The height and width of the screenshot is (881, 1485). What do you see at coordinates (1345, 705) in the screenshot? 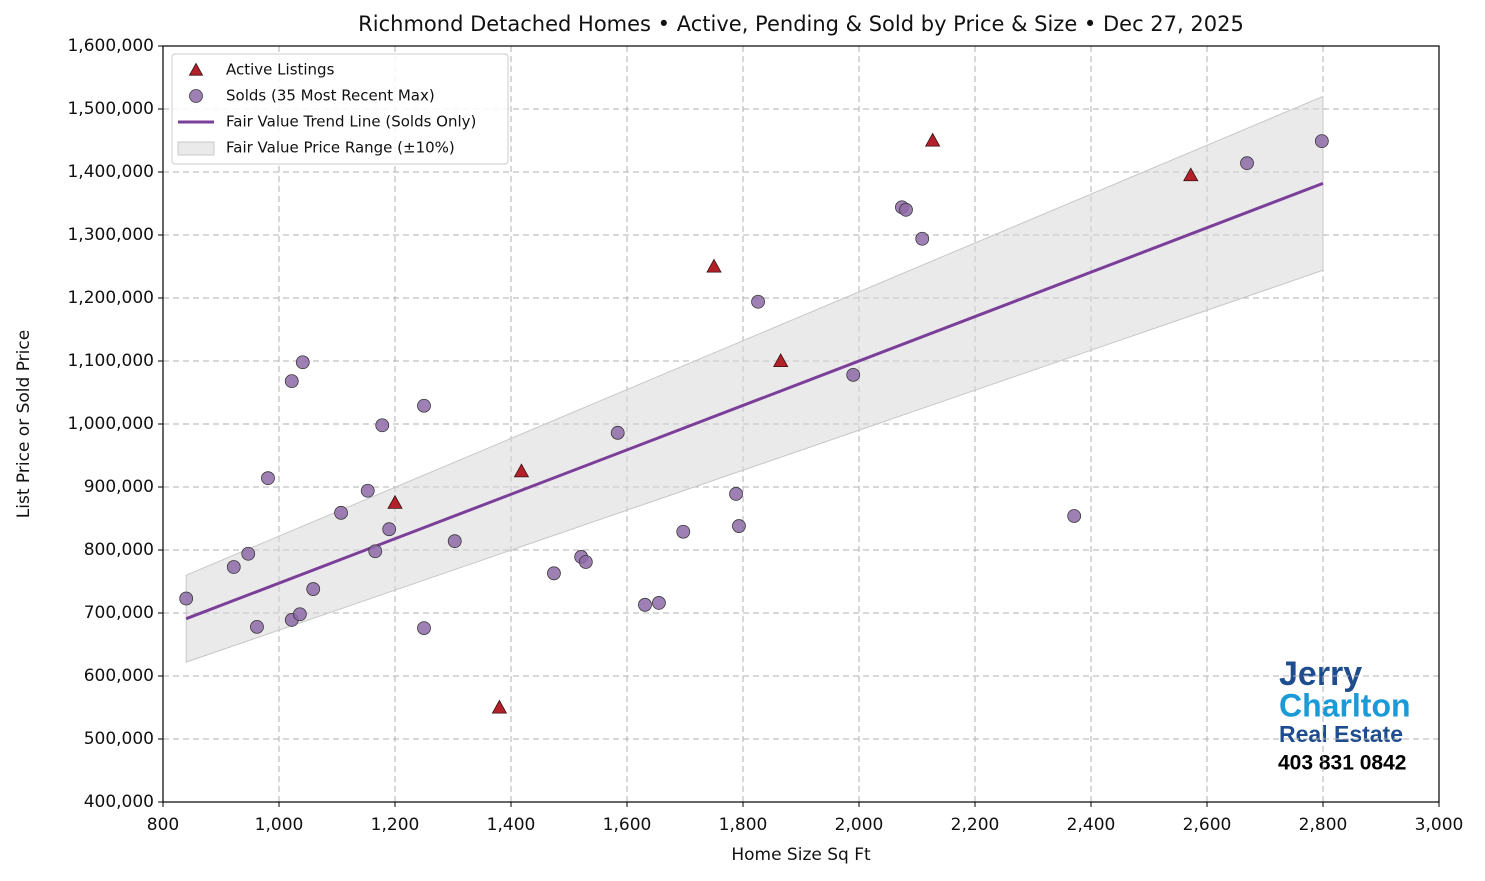
I see `logo-name: Charlton` at bounding box center [1345, 705].